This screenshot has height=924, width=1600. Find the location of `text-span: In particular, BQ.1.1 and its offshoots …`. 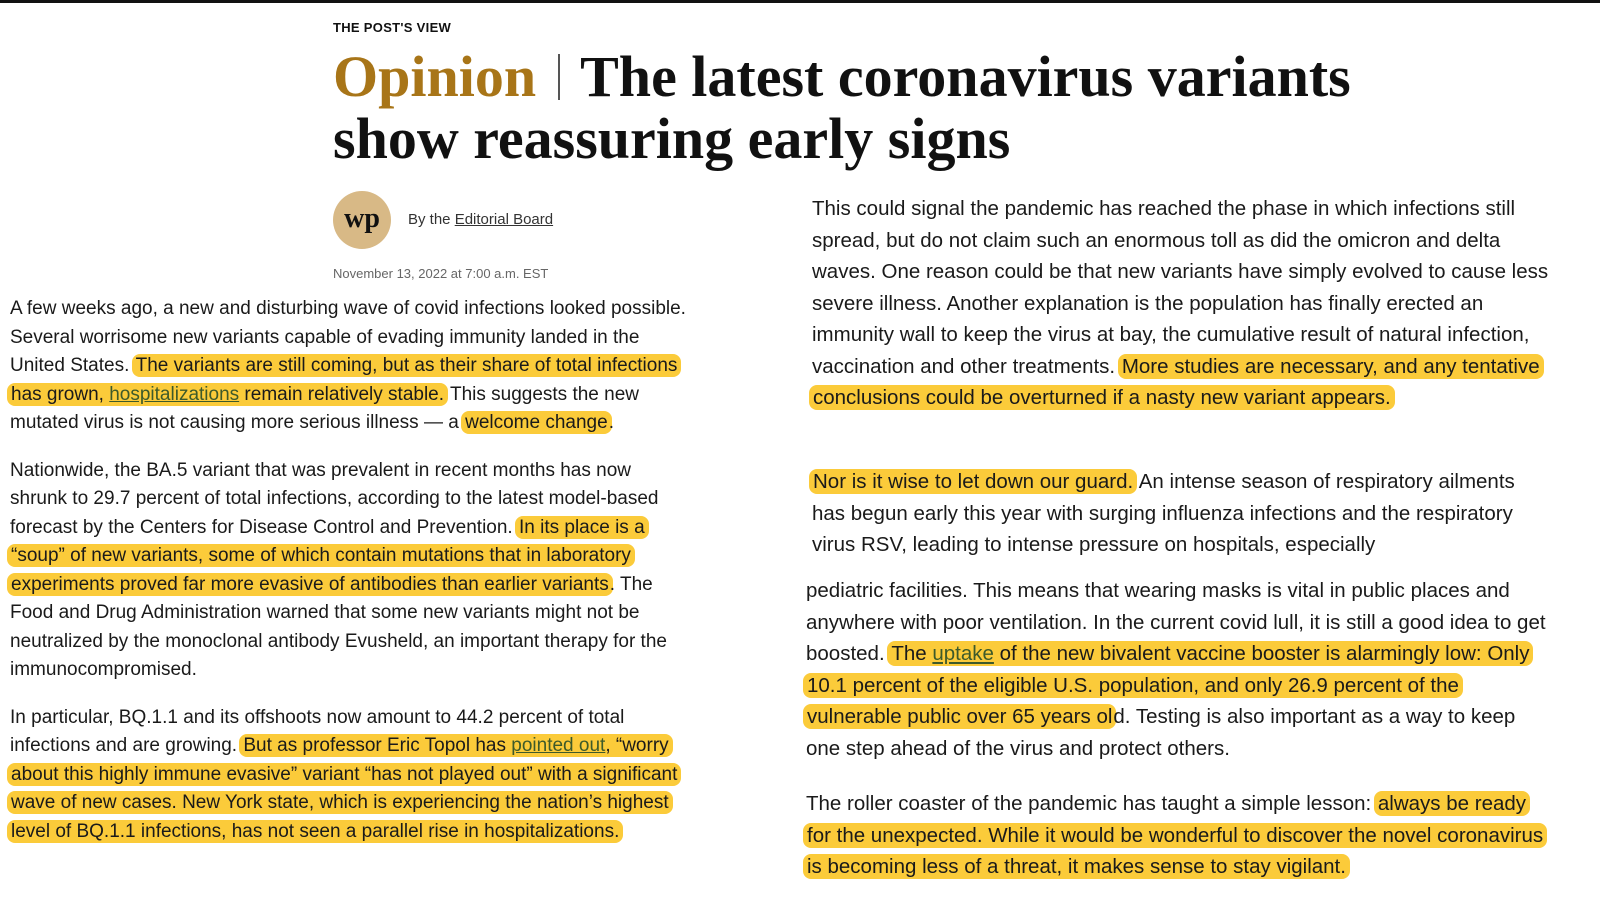

text-span: In particular, BQ.1.1 and its offshoots … is located at coordinates (317, 731).